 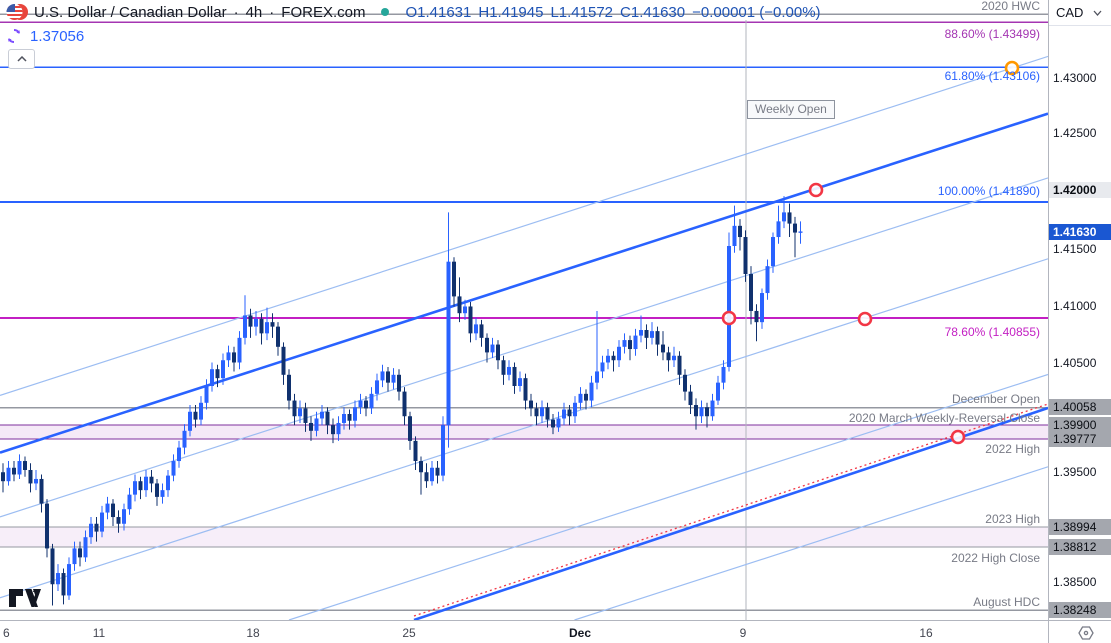 I want to click on timezone-settings-icon, so click(x=1086, y=633).